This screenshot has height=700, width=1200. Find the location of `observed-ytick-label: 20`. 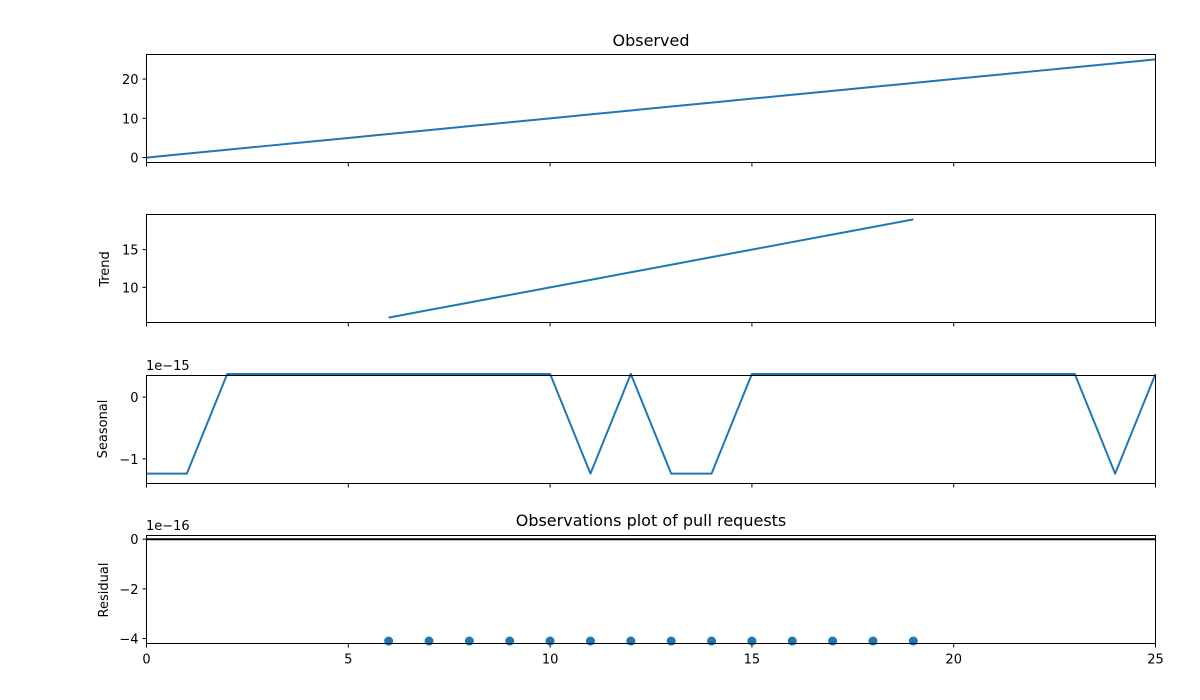

observed-ytick-label: 20 is located at coordinates (130, 80).